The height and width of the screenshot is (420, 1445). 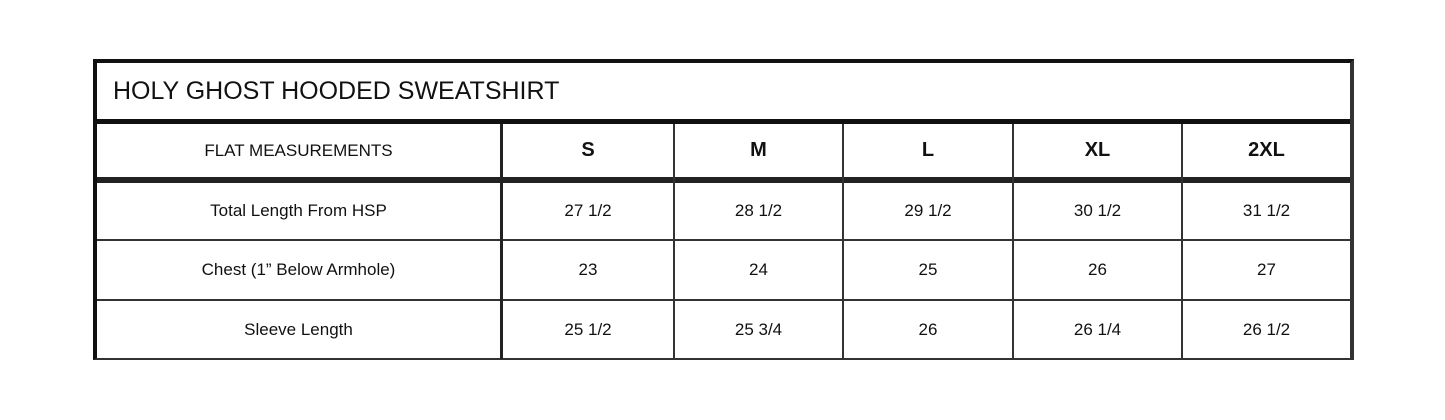 I want to click on measurement-cell: 31 1/2, so click(x=1266, y=210).